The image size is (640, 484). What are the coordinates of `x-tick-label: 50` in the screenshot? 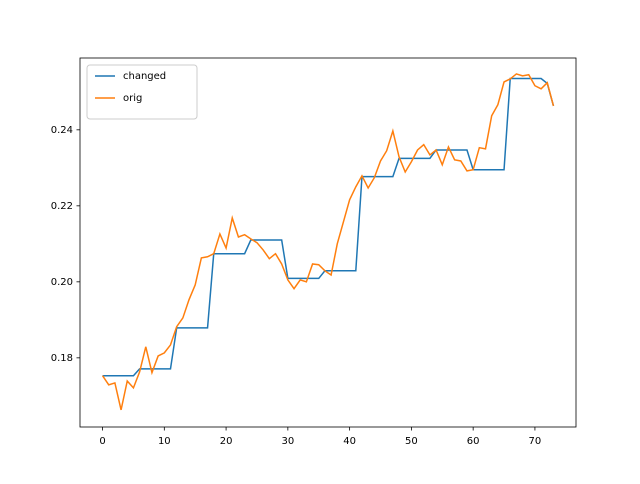 It's located at (411, 441).